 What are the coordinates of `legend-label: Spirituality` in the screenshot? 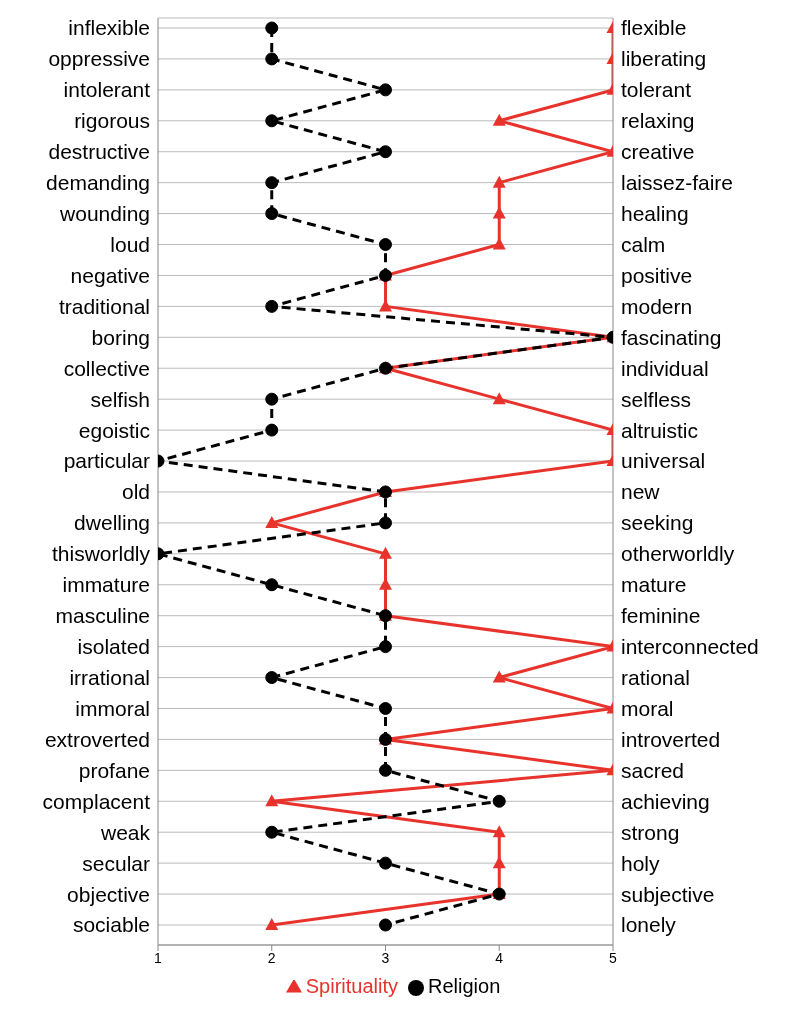 It's located at (351, 986).